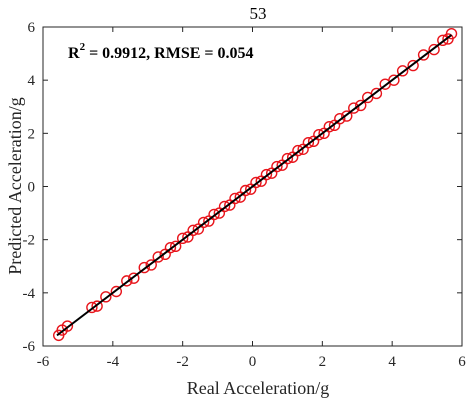 The height and width of the screenshot is (401, 474). Describe the element at coordinates (32, 28) in the screenshot. I see `y-tick-label: 6` at that location.